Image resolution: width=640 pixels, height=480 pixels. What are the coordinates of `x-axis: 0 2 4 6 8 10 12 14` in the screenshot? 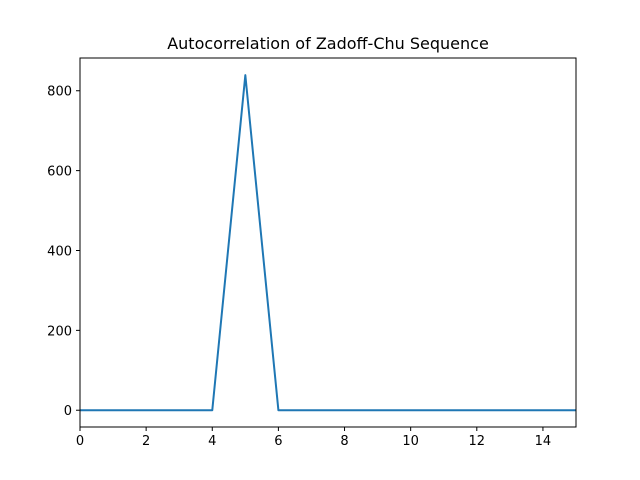 It's located at (313, 438).